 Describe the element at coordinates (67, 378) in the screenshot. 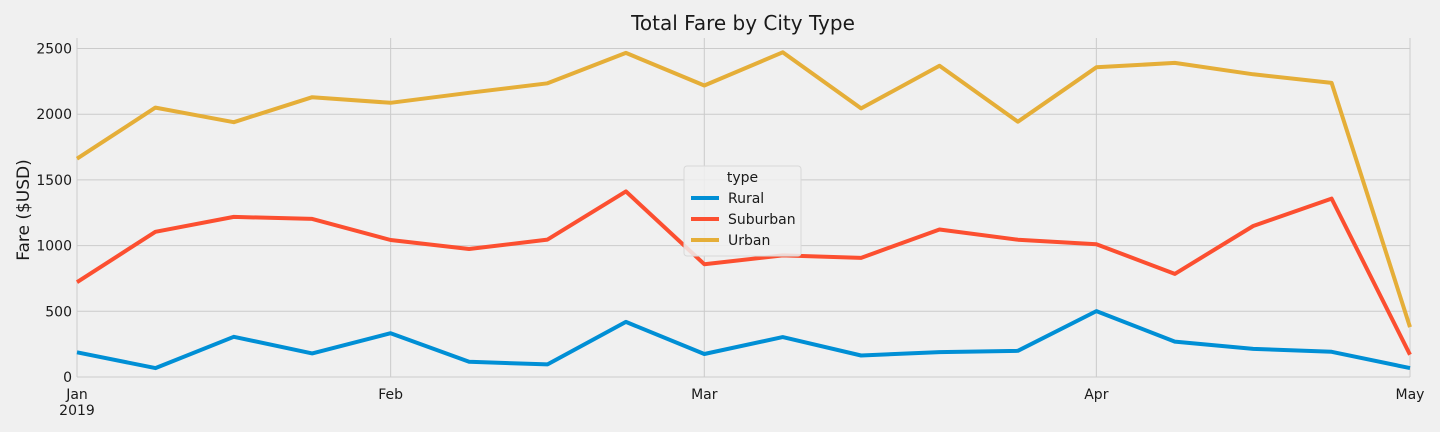

I see `y-tick-label: 0` at that location.